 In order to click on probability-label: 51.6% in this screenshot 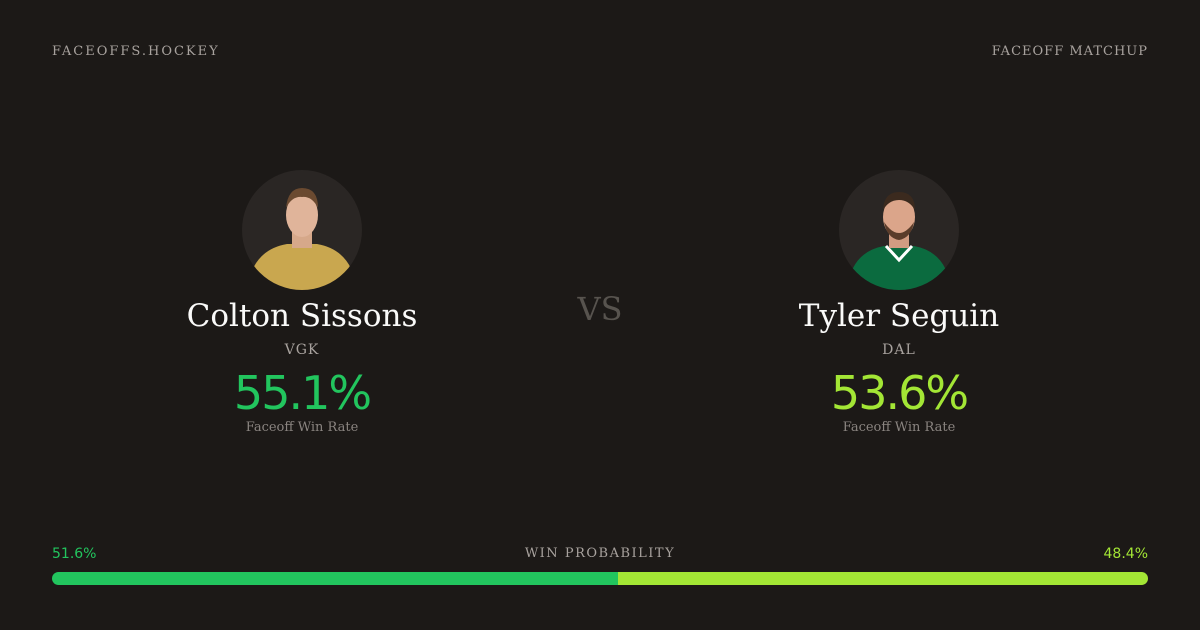, I will do `click(74, 554)`.